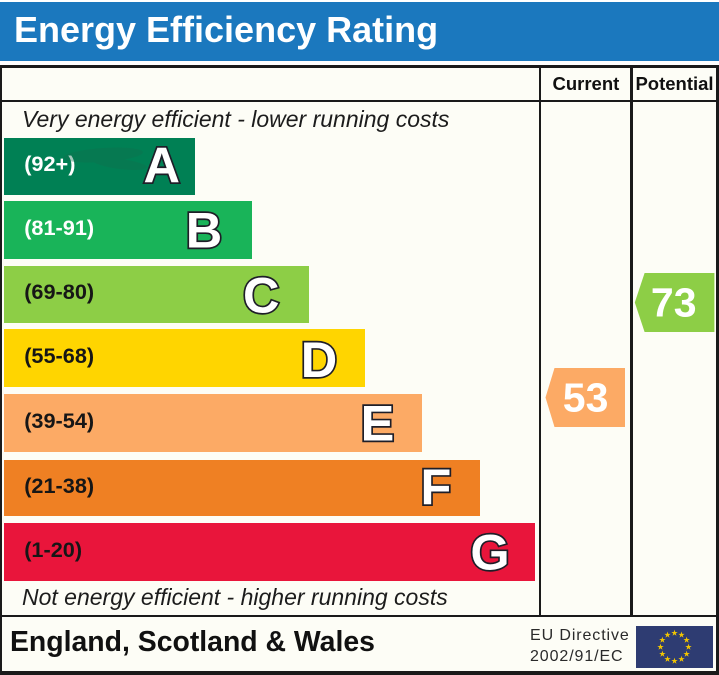 The image size is (719, 675). I want to click on svg-text: C, so click(261, 295).